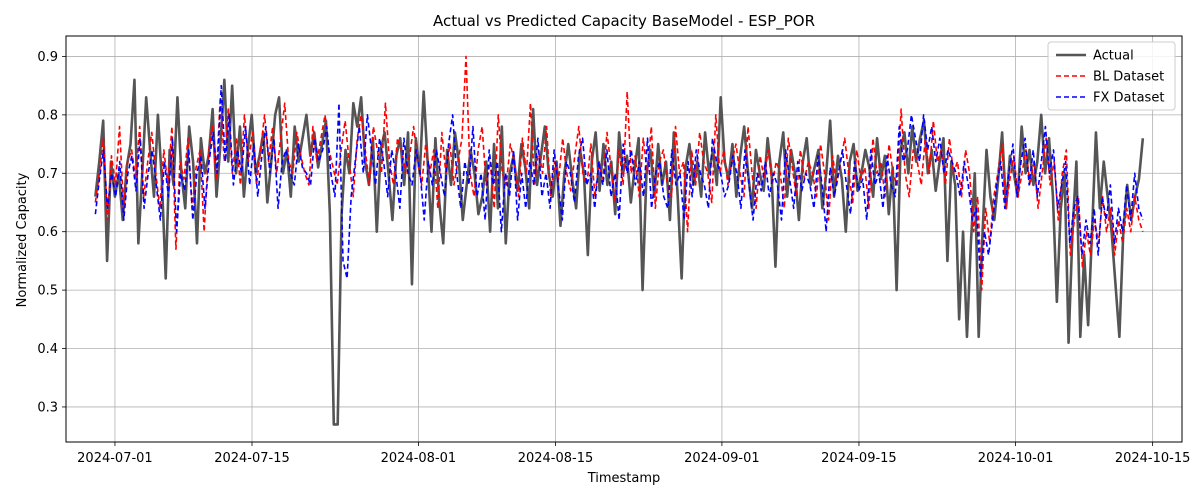  What do you see at coordinates (1128, 77) in the screenshot?
I see `legend-label: BL Dataset` at bounding box center [1128, 77].